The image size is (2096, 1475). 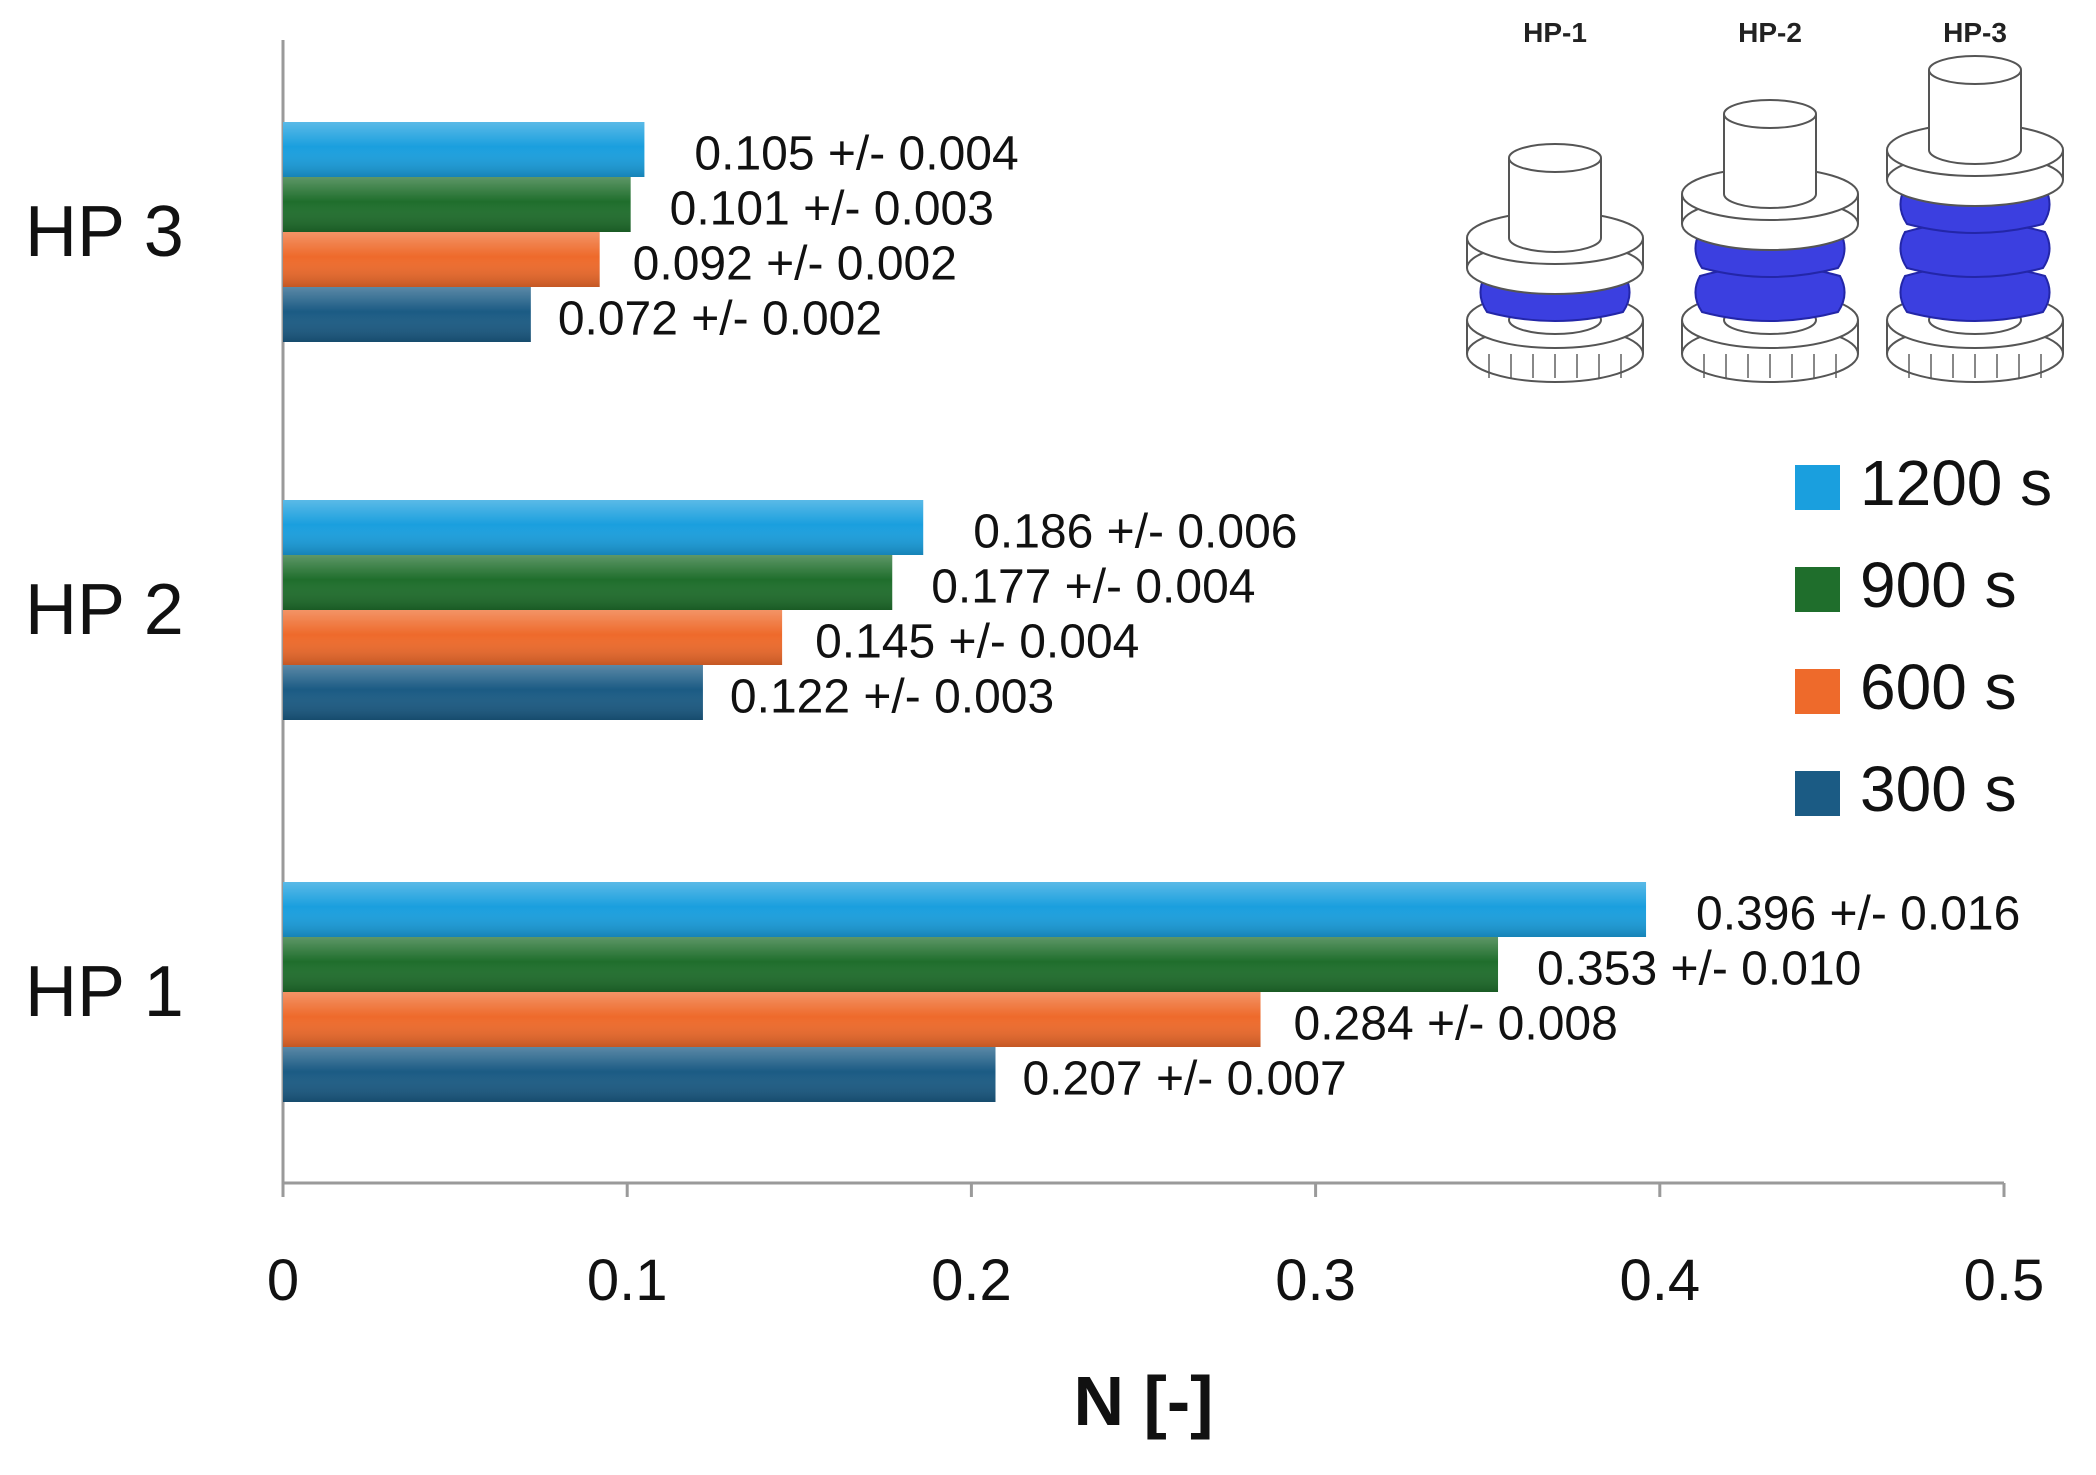 I want to click on data-label: 0.092 +/- 0.002, so click(x=795, y=264).